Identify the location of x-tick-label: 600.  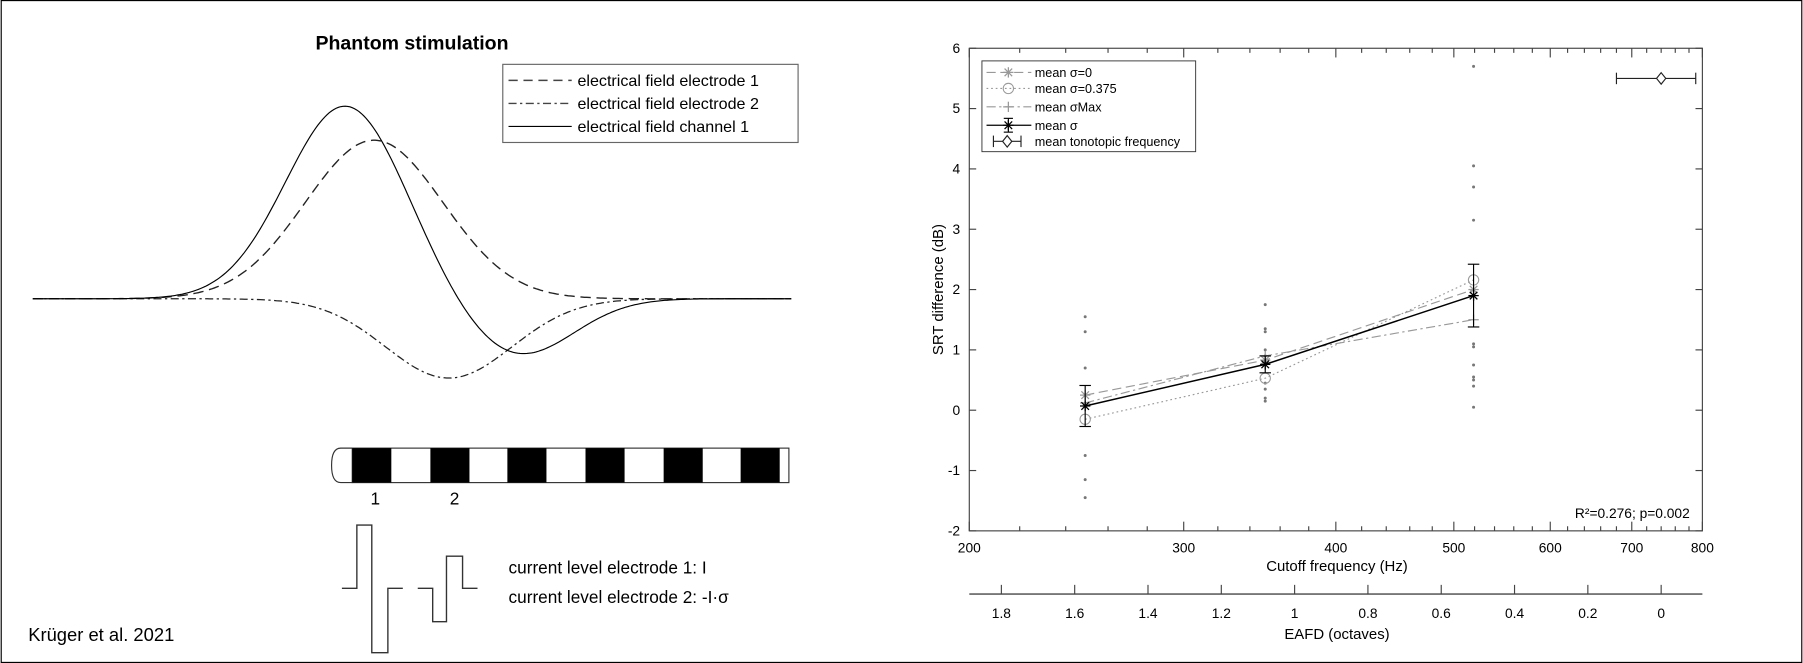
(1550, 548).